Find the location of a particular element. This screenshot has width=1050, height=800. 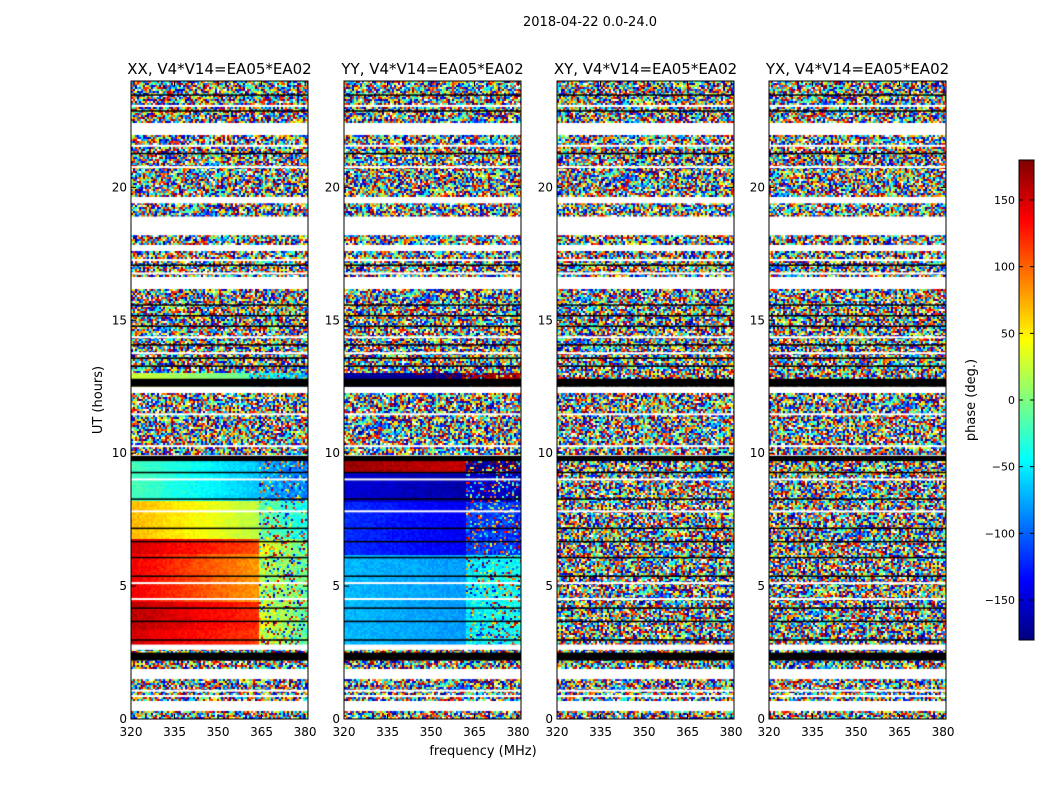

colorbar-tick-label-0: −150 is located at coordinates (1000, 600).